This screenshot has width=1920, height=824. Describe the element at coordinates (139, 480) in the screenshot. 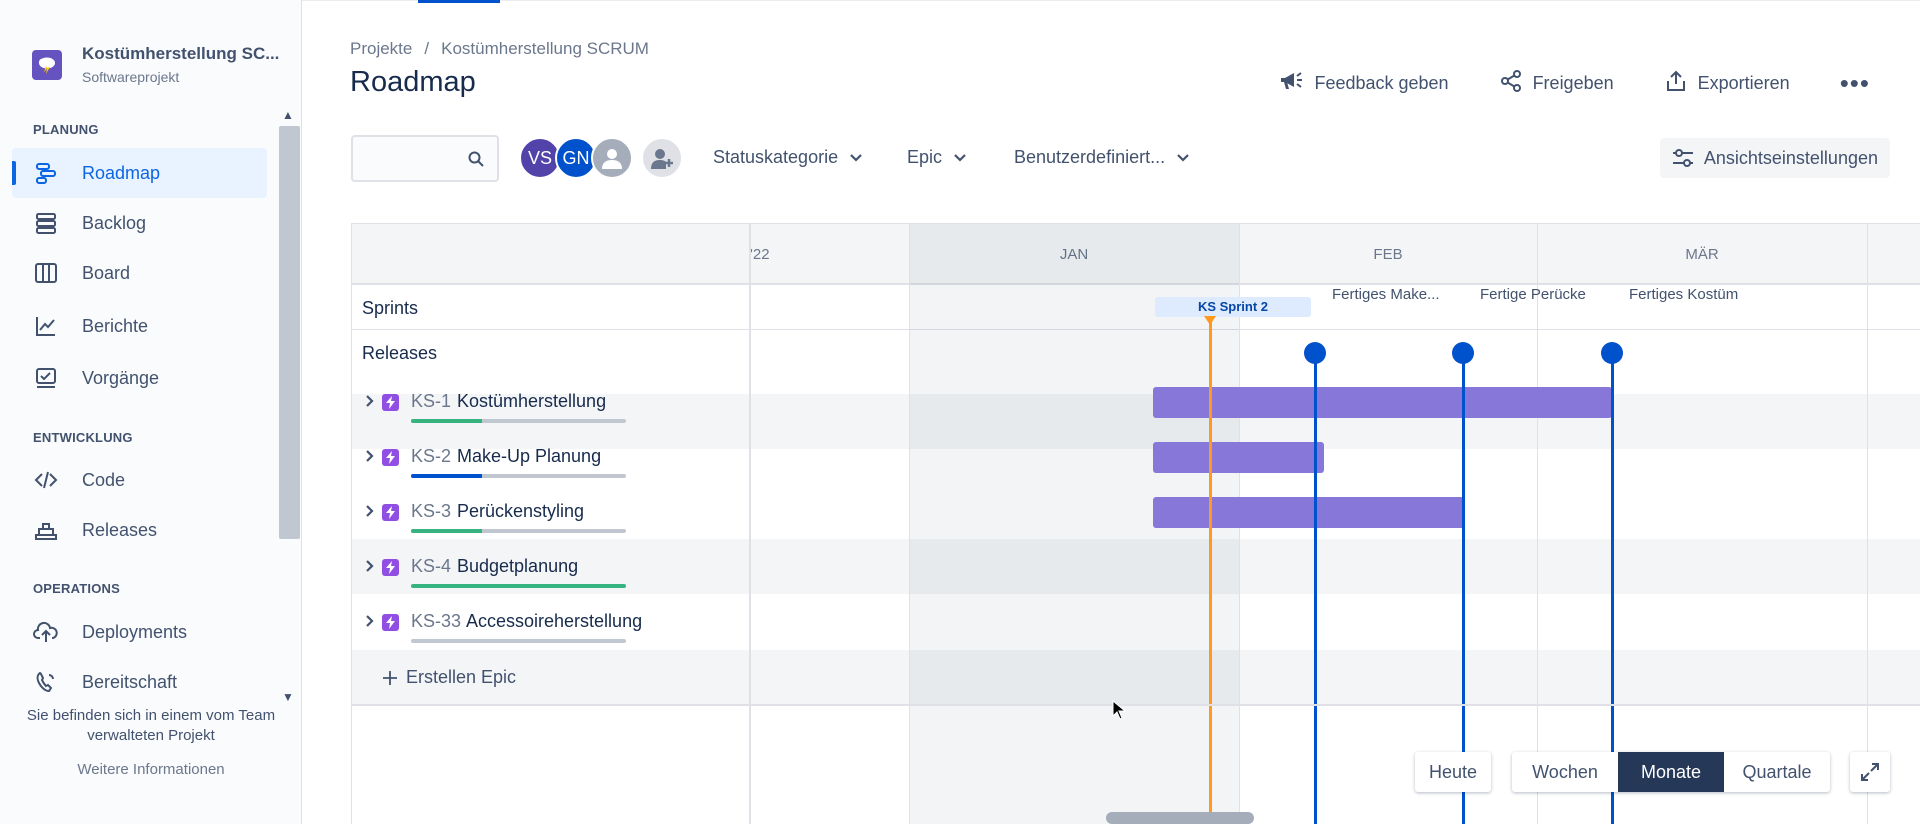

I see `sidebar-item-code: Code` at that location.